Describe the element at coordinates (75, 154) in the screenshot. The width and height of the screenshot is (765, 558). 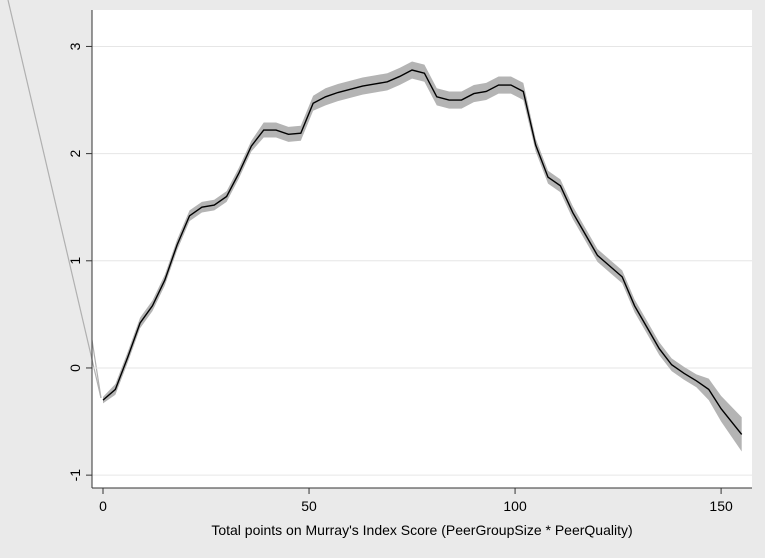
I see `y-tick-label: 2` at that location.